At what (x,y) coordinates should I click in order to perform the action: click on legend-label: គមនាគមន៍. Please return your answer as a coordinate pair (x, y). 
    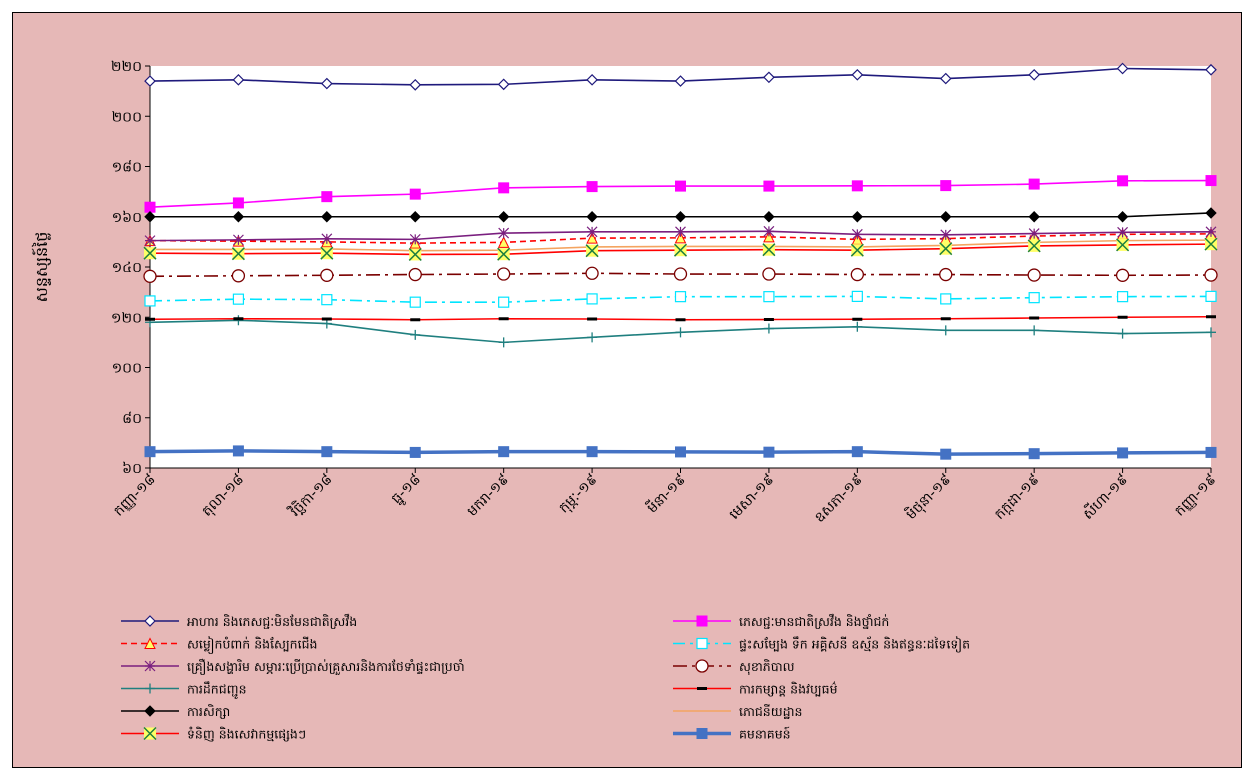
    Looking at the image, I should click on (765, 734).